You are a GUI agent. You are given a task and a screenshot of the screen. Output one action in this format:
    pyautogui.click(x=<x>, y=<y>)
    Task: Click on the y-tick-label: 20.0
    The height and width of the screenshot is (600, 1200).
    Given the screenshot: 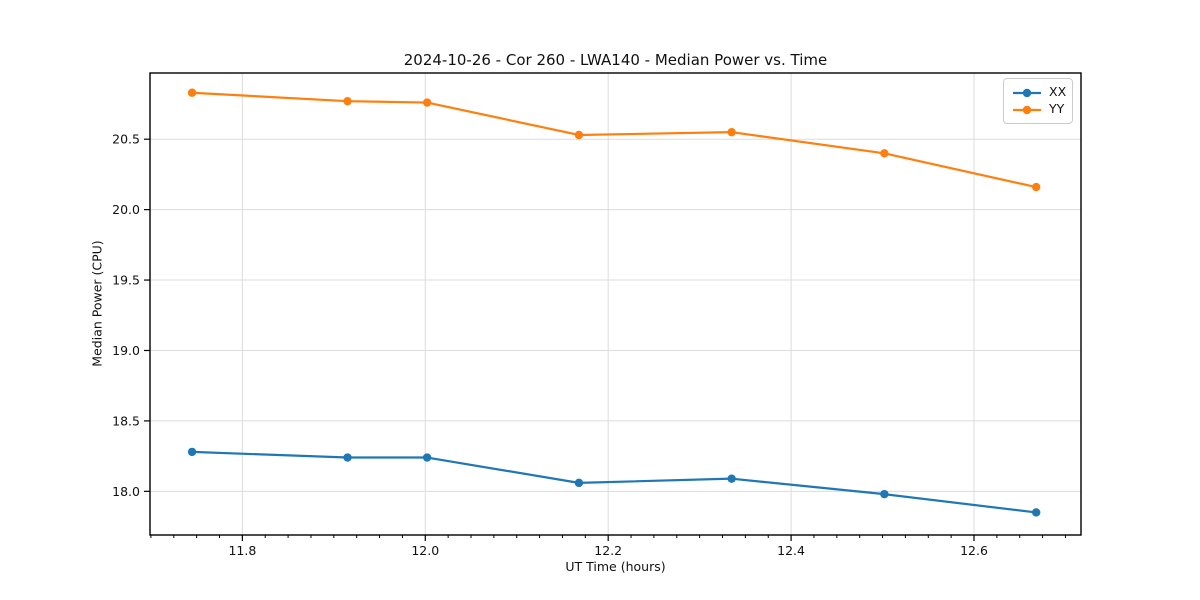 What is the action you would take?
    pyautogui.click(x=126, y=209)
    